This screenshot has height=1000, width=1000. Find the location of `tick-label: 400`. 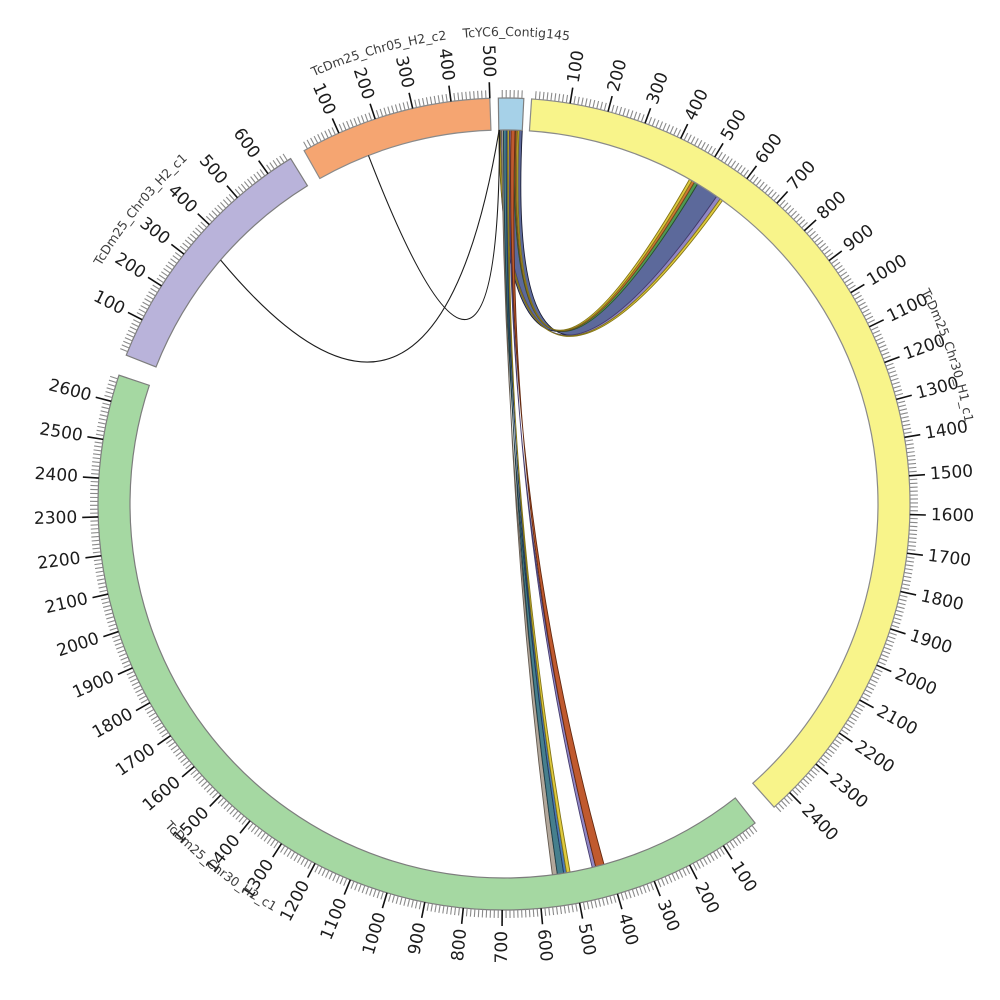

tick-label: 400 is located at coordinates (628, 929).